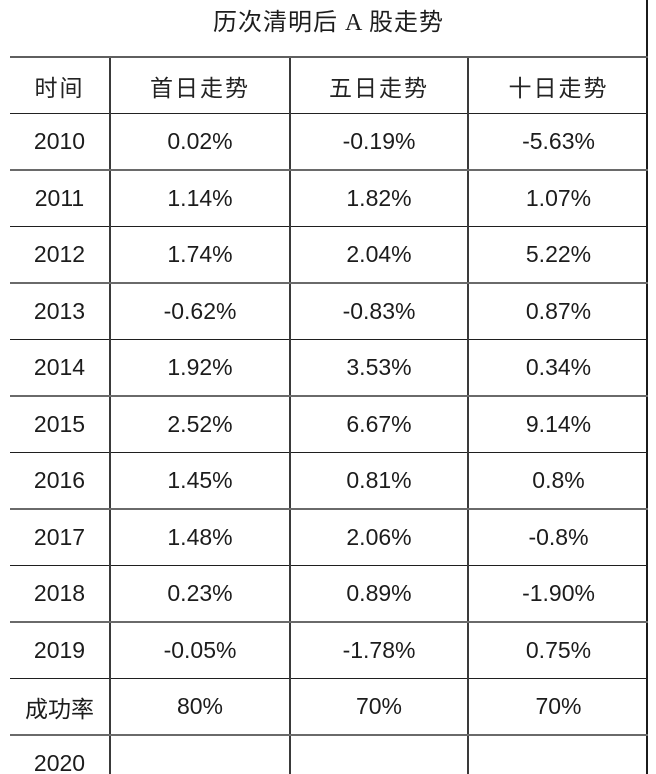 This screenshot has height=774, width=656. I want to click on table-row: 2020, so click(329, 754).